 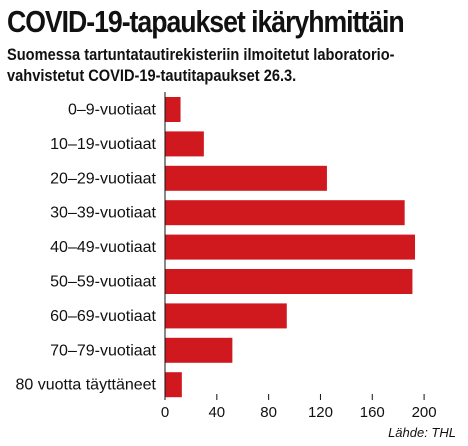 I want to click on x-tick-label: 80, so click(x=268, y=412).